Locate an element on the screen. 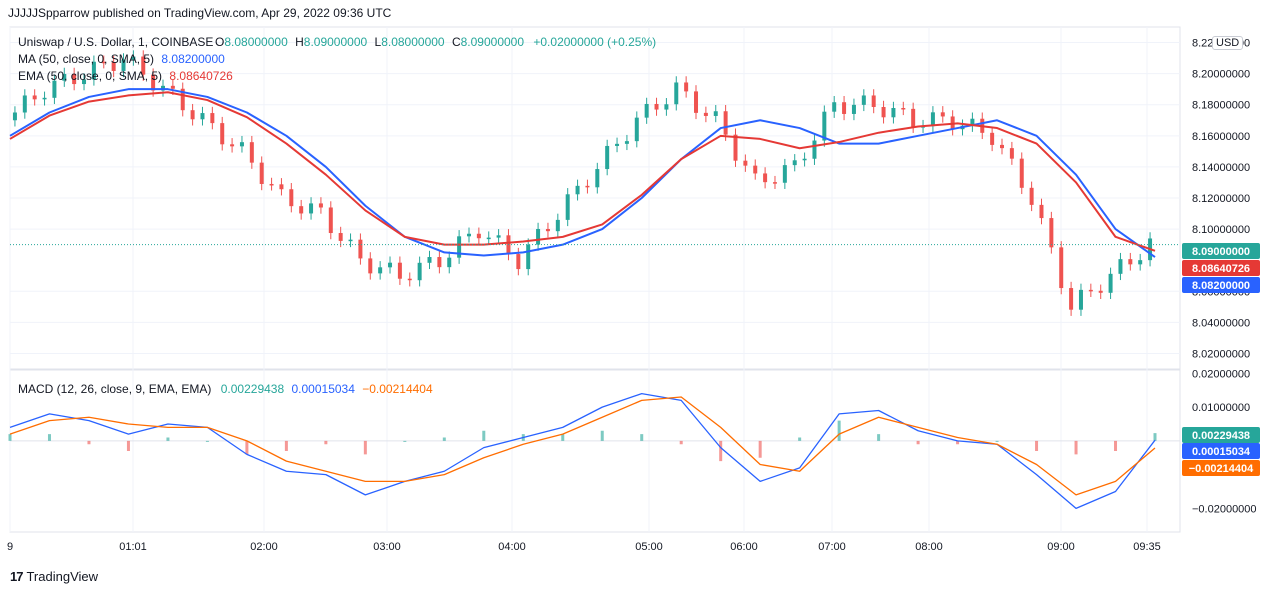  legend-ema-value: 8.08640726 is located at coordinates (201, 76).